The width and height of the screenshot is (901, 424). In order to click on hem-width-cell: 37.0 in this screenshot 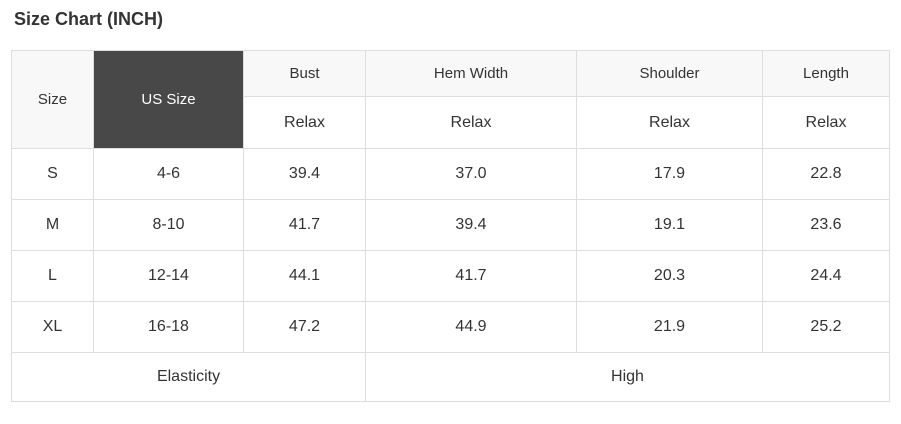, I will do `click(471, 174)`.